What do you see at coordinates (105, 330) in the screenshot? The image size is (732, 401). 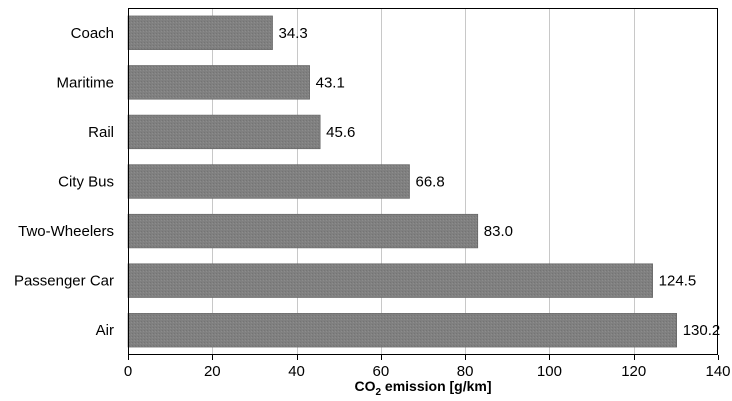 I see `category-label: Air` at bounding box center [105, 330].